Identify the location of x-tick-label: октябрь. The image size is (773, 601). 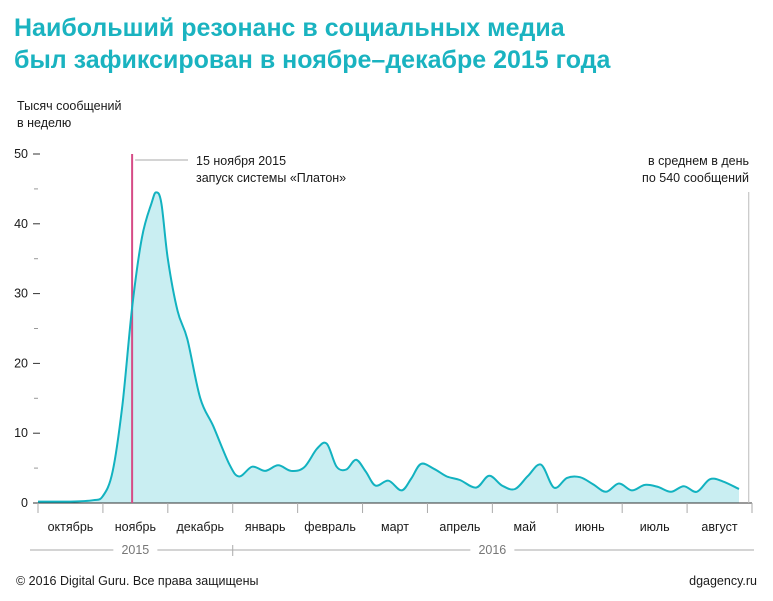
(71, 527).